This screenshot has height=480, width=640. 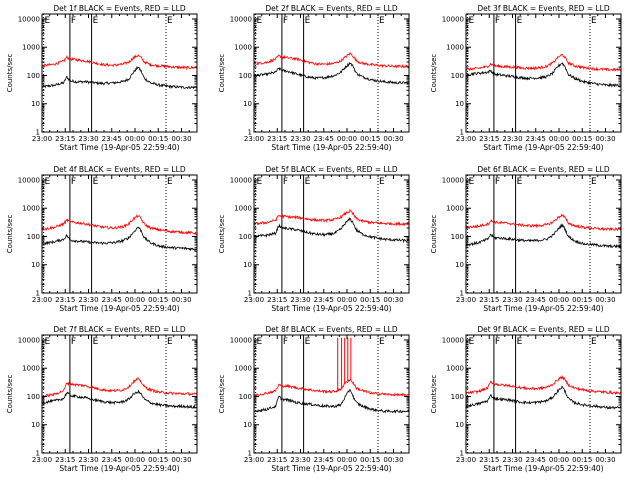 What do you see at coordinates (331, 169) in the screenshot?
I see `panel-title: Det 5f BLACK = Events, RED = LLD` at bounding box center [331, 169].